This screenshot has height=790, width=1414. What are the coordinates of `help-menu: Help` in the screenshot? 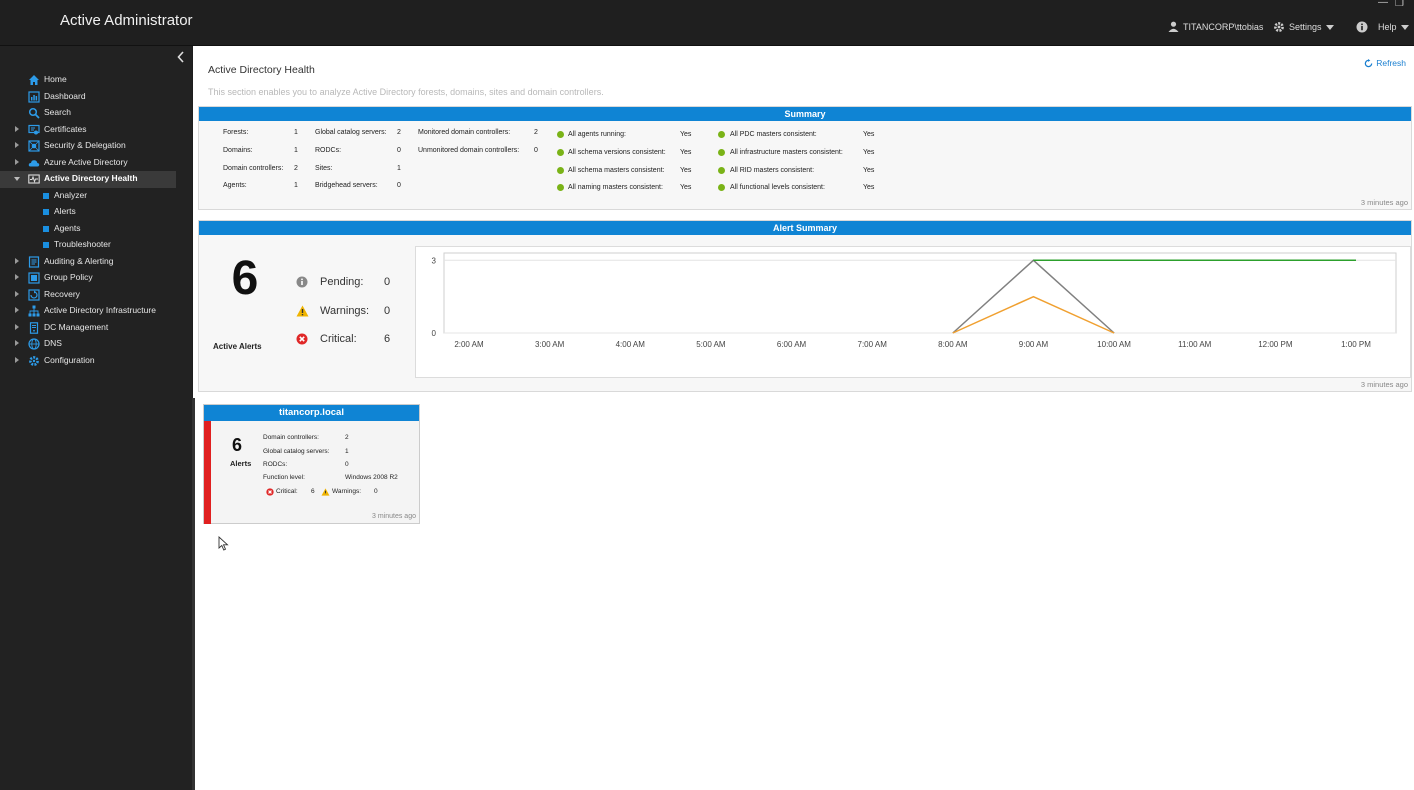 It's located at (1382, 27).